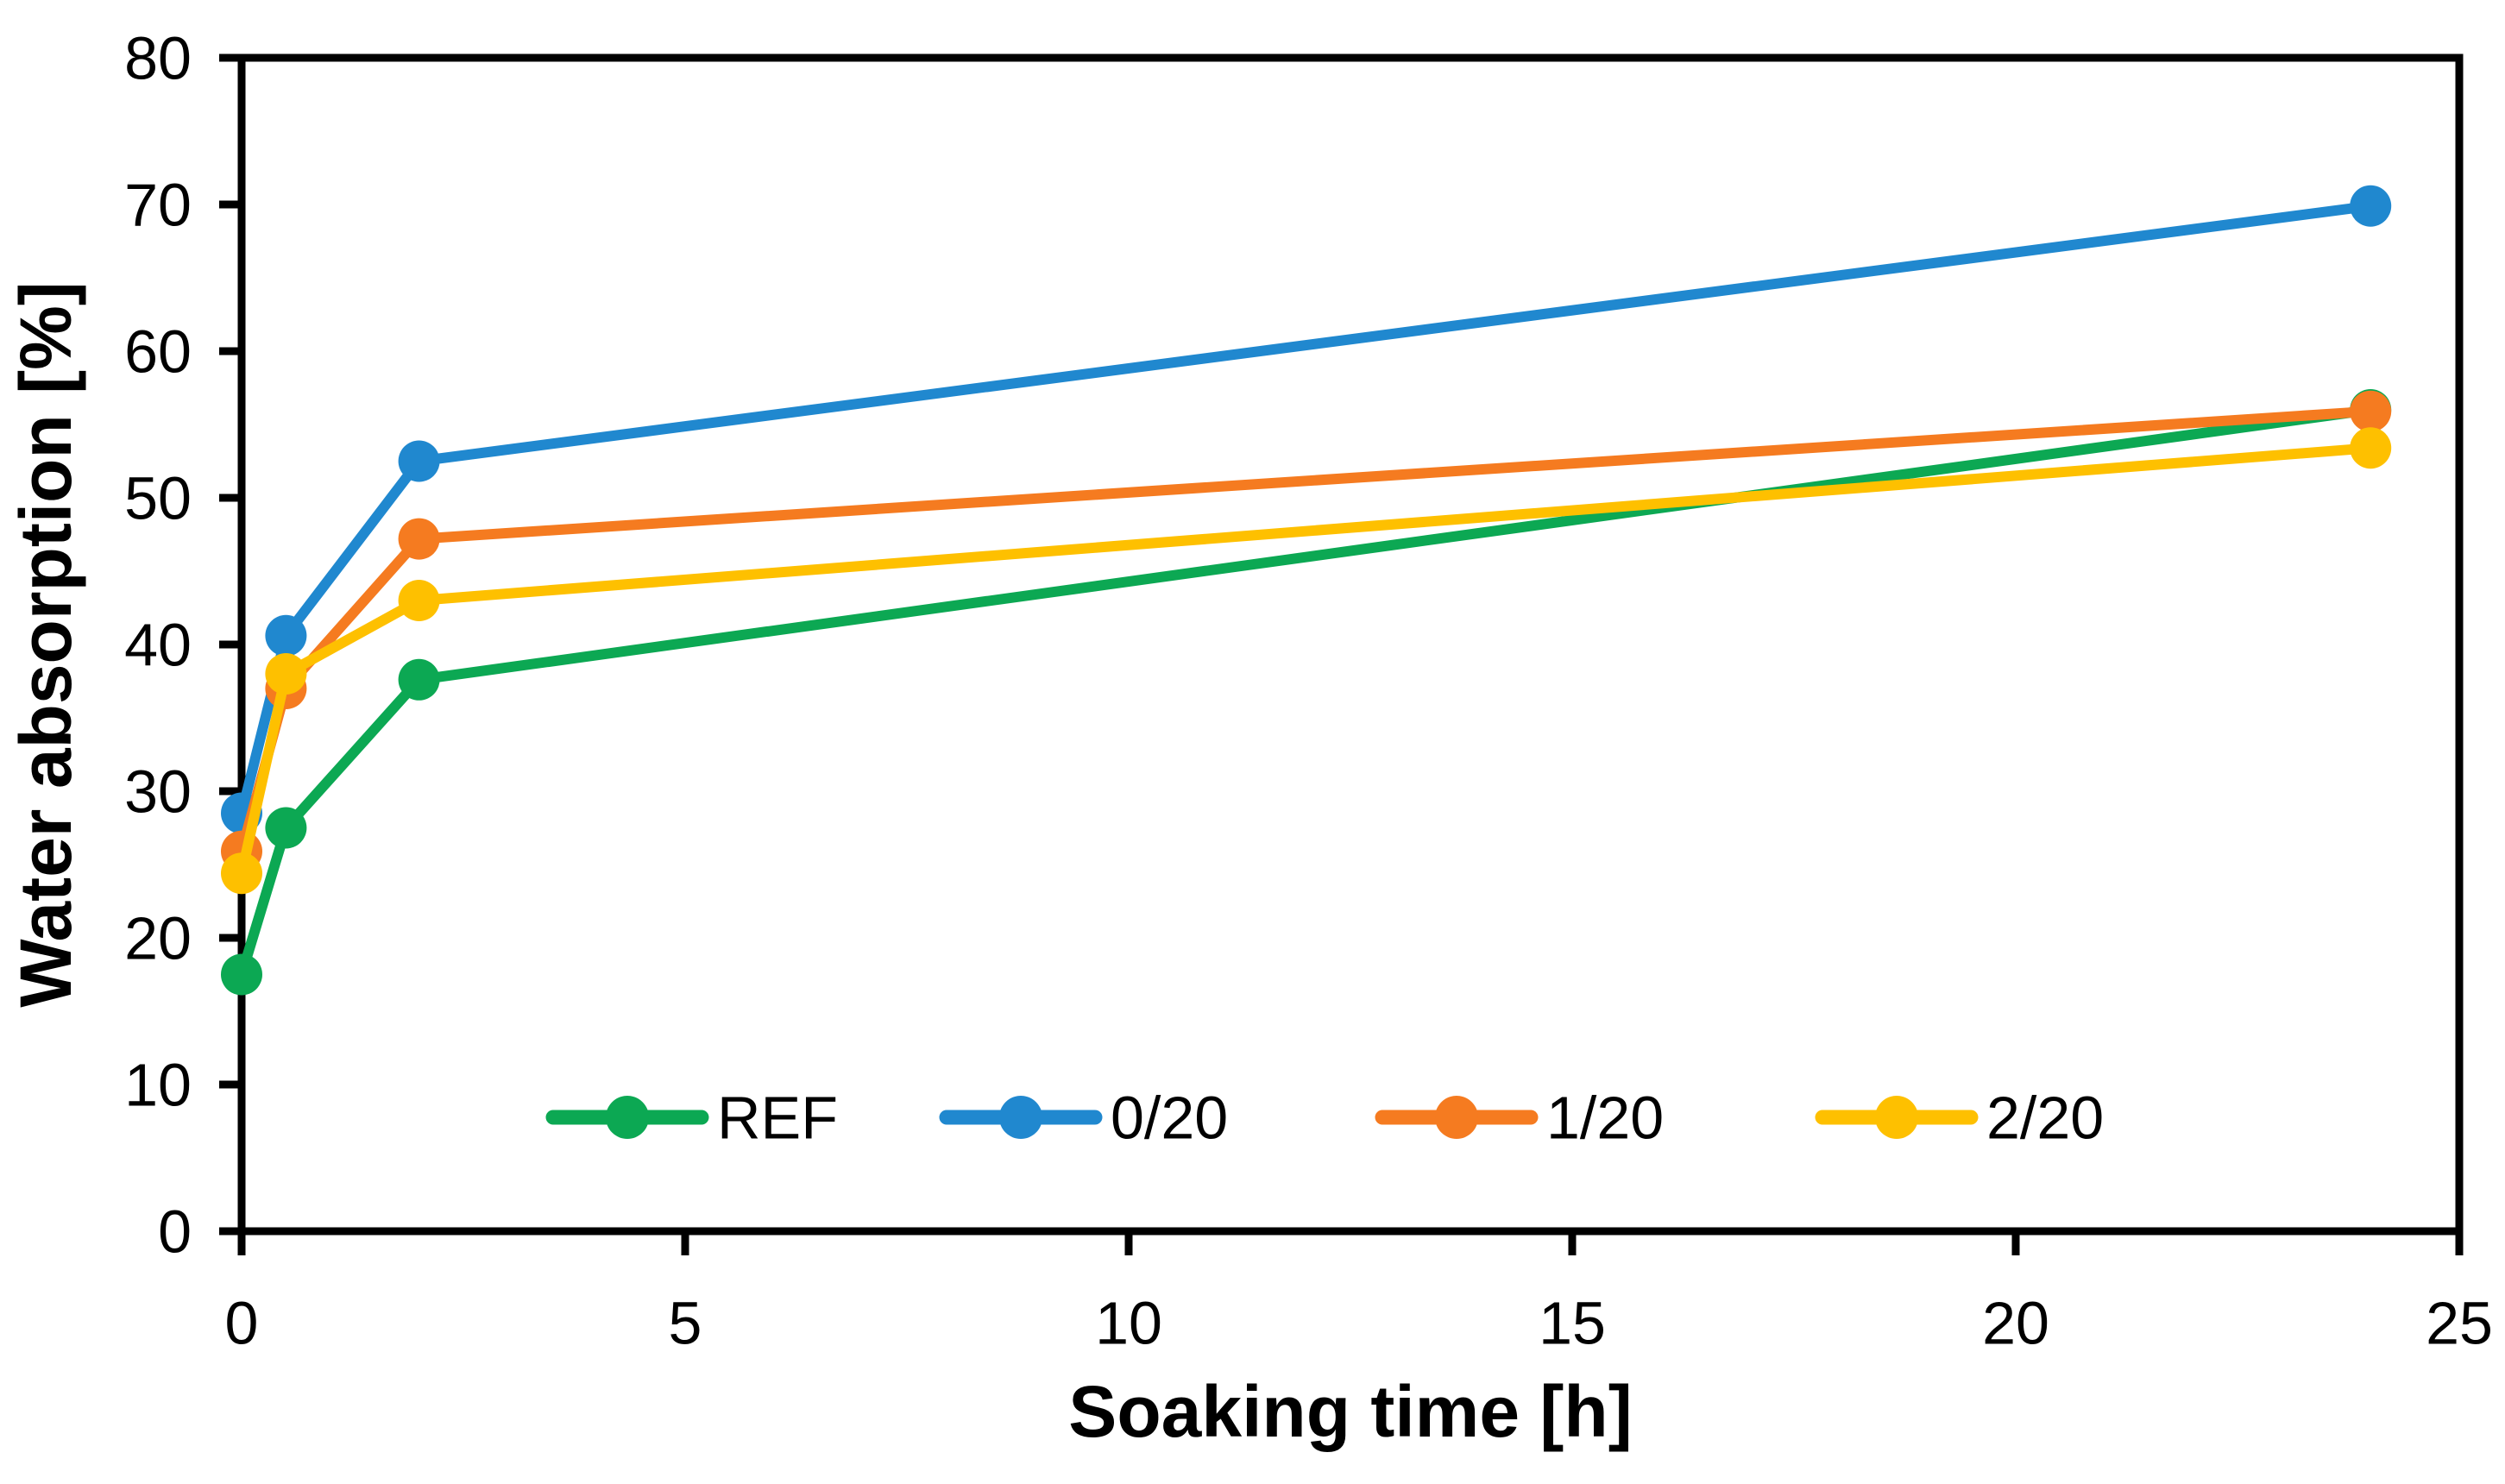 The height and width of the screenshot is (1484, 2505). What do you see at coordinates (1169, 1118) in the screenshot?
I see `legend-label: 0/20` at bounding box center [1169, 1118].